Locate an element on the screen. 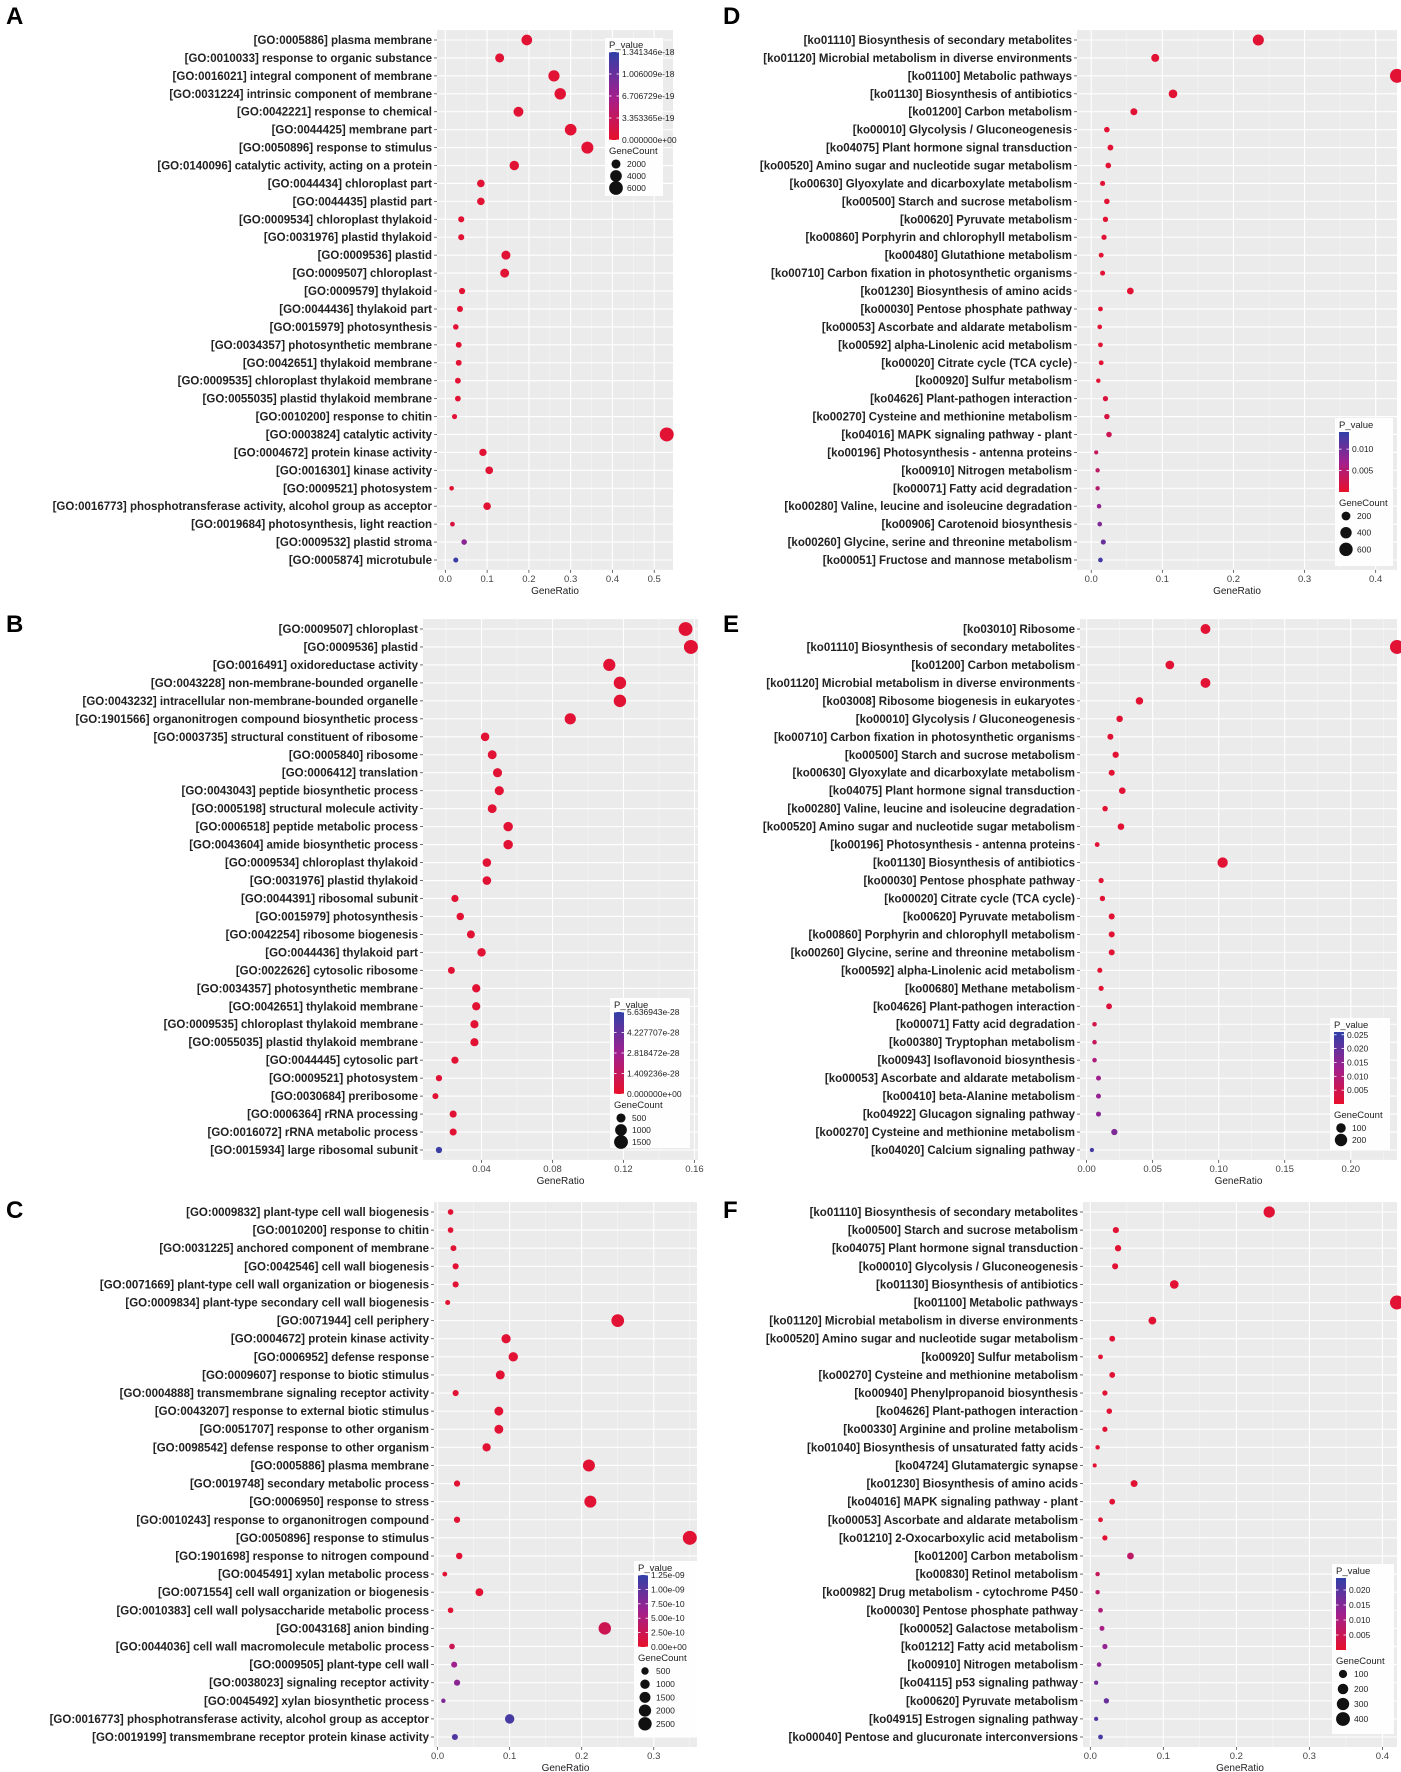 Image resolution: width=1401 pixels, height=1772 pixels. pvalue-legend-label: 7.50e-10 is located at coordinates (668, 1604).